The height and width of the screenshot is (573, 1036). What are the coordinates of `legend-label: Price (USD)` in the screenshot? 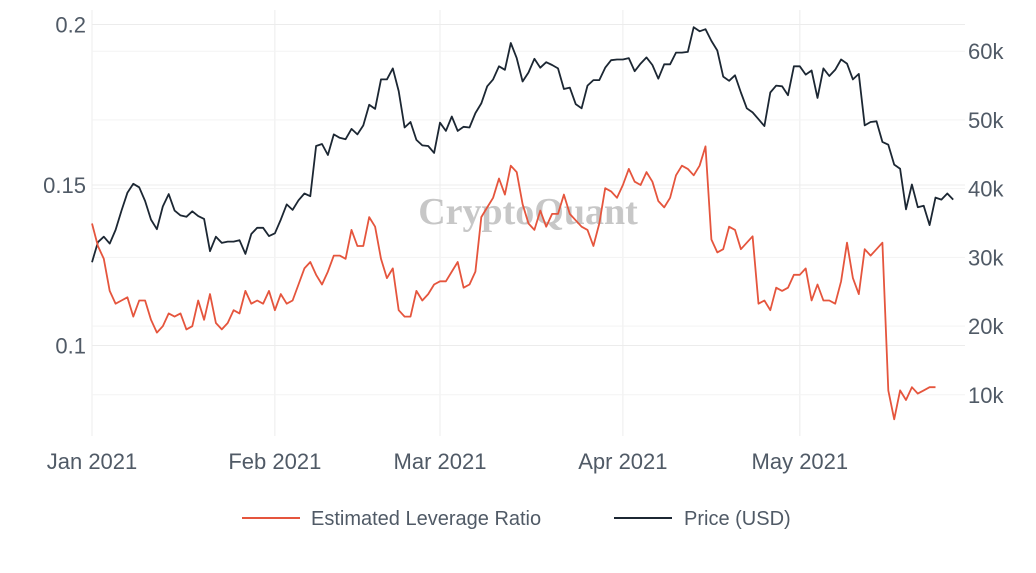 It's located at (737, 519).